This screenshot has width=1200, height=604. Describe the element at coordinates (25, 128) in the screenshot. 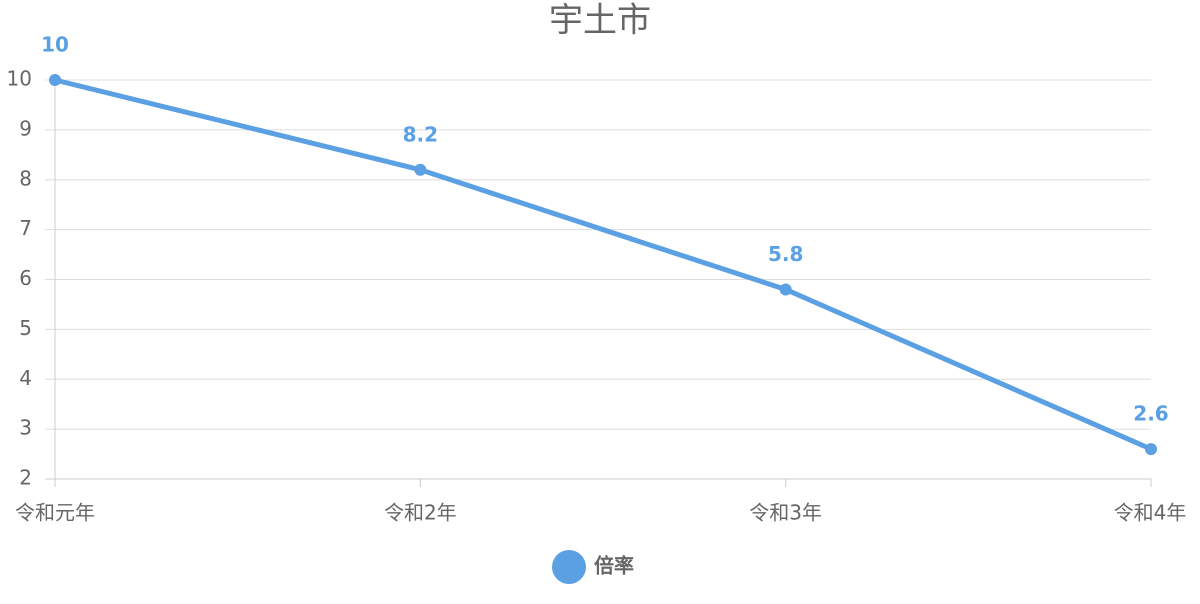

I see `y-tick-label: 9` at that location.